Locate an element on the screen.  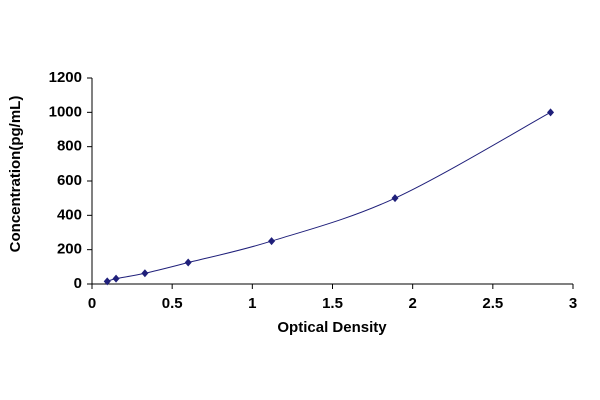
y-tick-label: 1000 is located at coordinates (65, 111).